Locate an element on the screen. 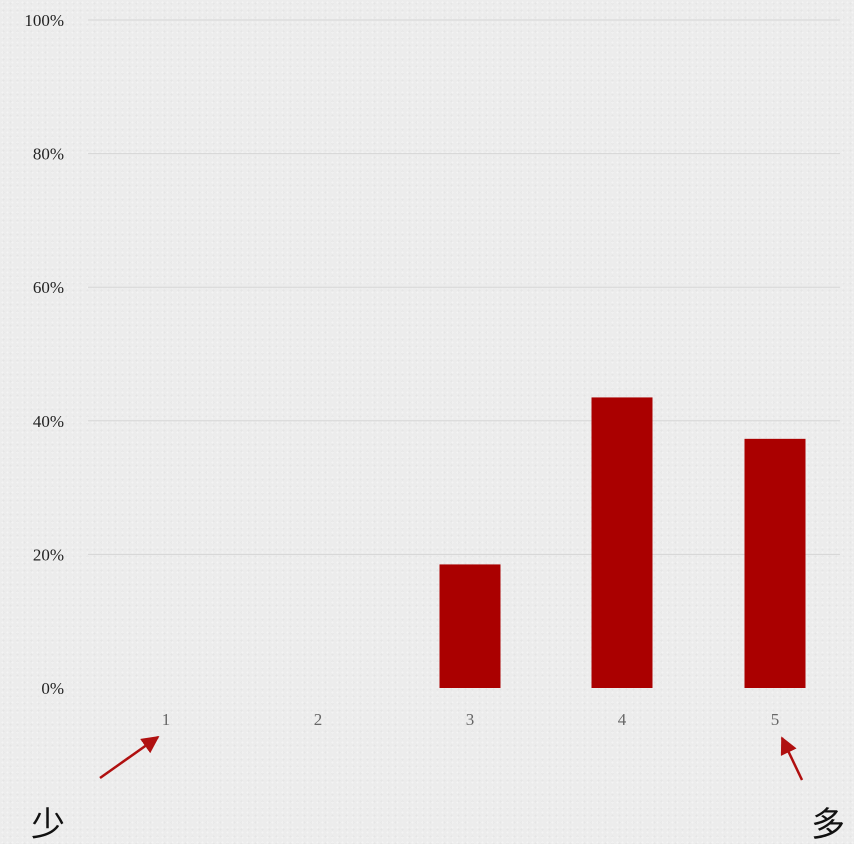  y-tick-label: 0% is located at coordinates (52, 688).